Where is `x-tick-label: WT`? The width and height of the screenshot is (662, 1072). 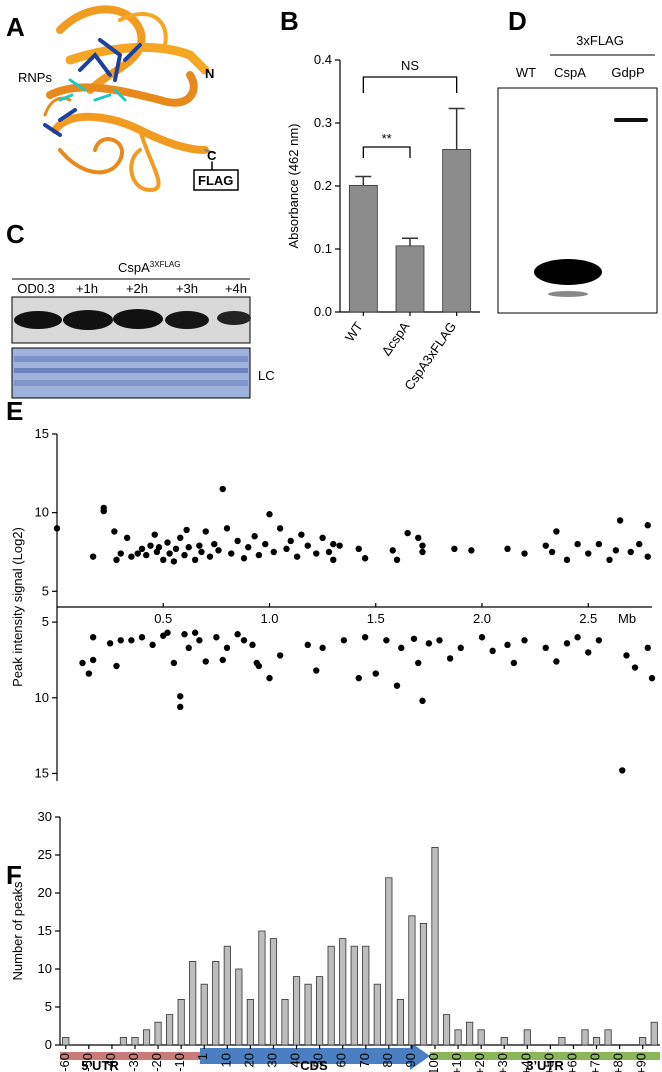 x-tick-label: WT is located at coordinates (354, 331).